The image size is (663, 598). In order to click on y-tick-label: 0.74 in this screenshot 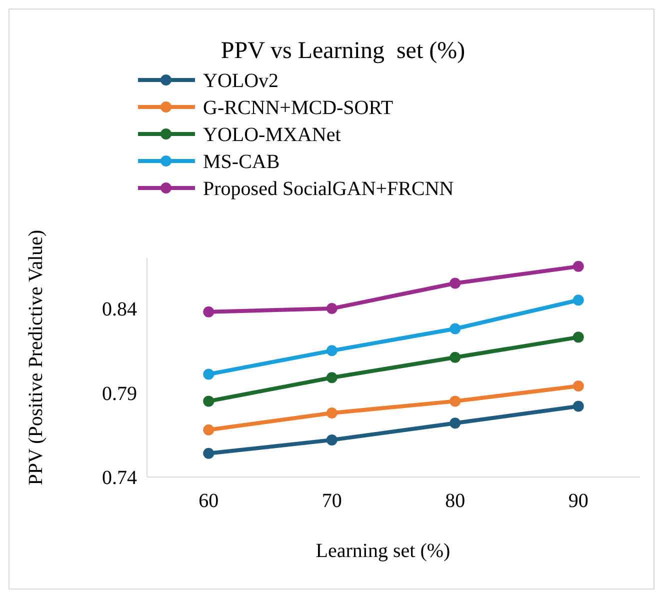, I will do `click(119, 478)`.